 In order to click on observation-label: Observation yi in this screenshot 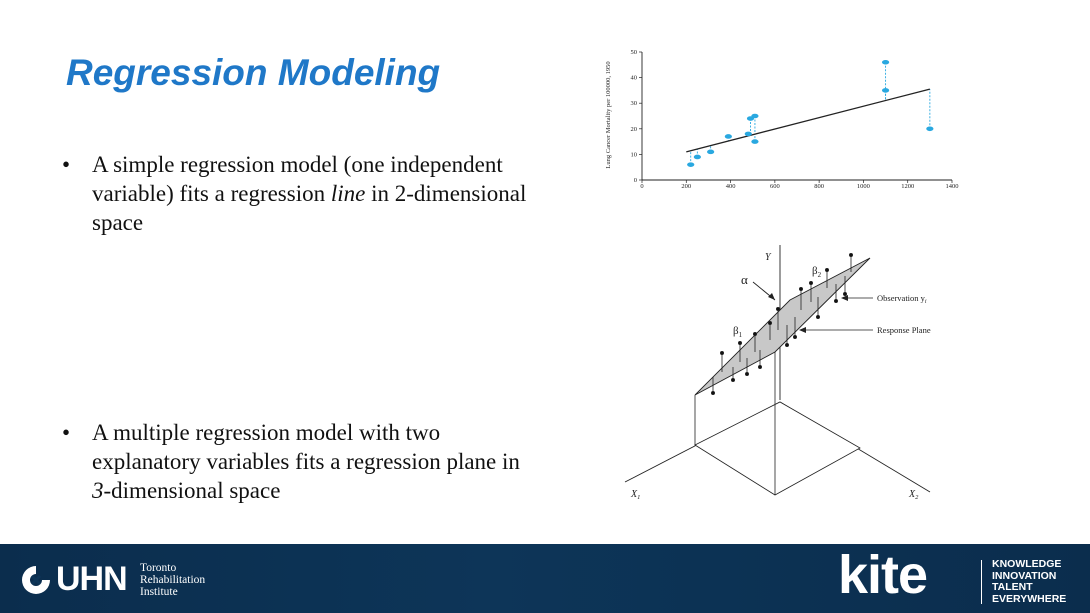, I will do `click(902, 299)`.